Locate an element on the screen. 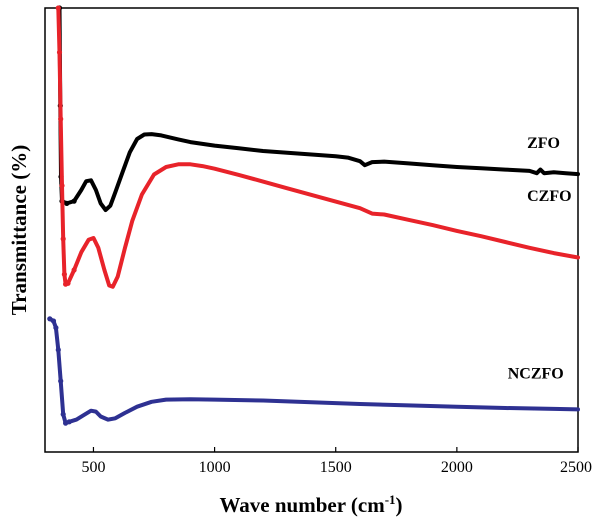  series-label-zfo: ZFO is located at coordinates (543, 143).